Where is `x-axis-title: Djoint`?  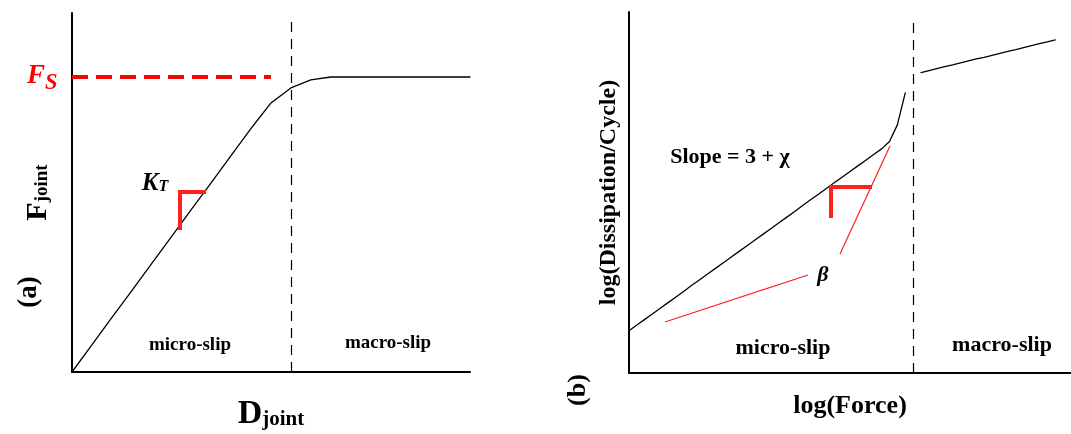
x-axis-title: Djoint is located at coordinates (271, 411).